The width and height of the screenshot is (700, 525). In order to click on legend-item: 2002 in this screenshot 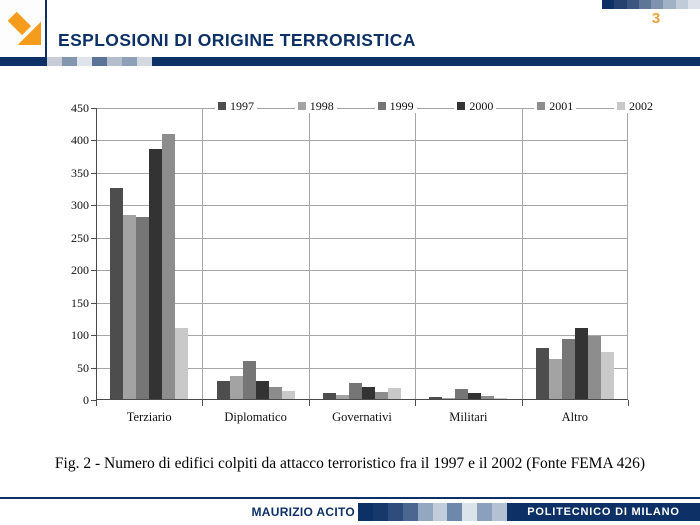, I will do `click(635, 106)`.